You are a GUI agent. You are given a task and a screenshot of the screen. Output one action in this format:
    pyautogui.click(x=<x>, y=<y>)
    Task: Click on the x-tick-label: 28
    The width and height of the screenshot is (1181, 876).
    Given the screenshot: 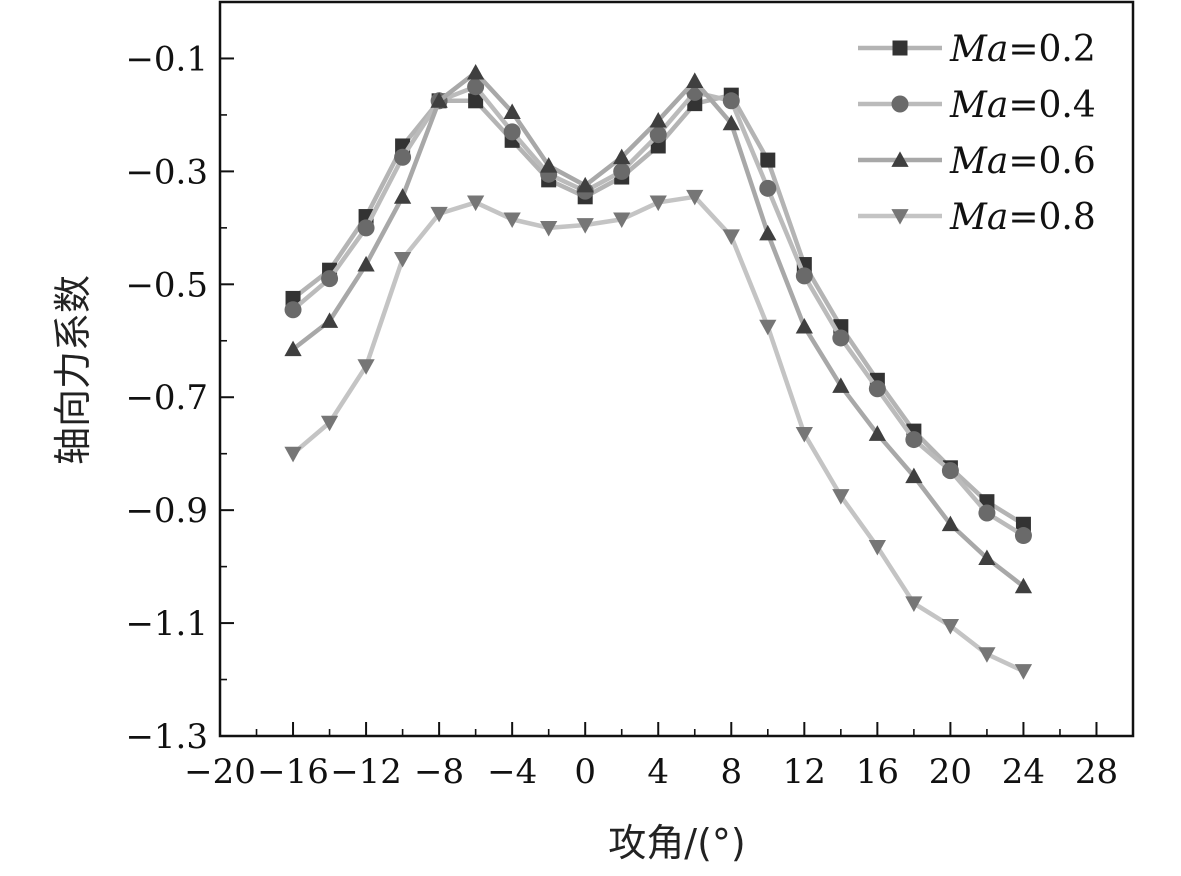 What is the action you would take?
    pyautogui.click(x=1096, y=772)
    